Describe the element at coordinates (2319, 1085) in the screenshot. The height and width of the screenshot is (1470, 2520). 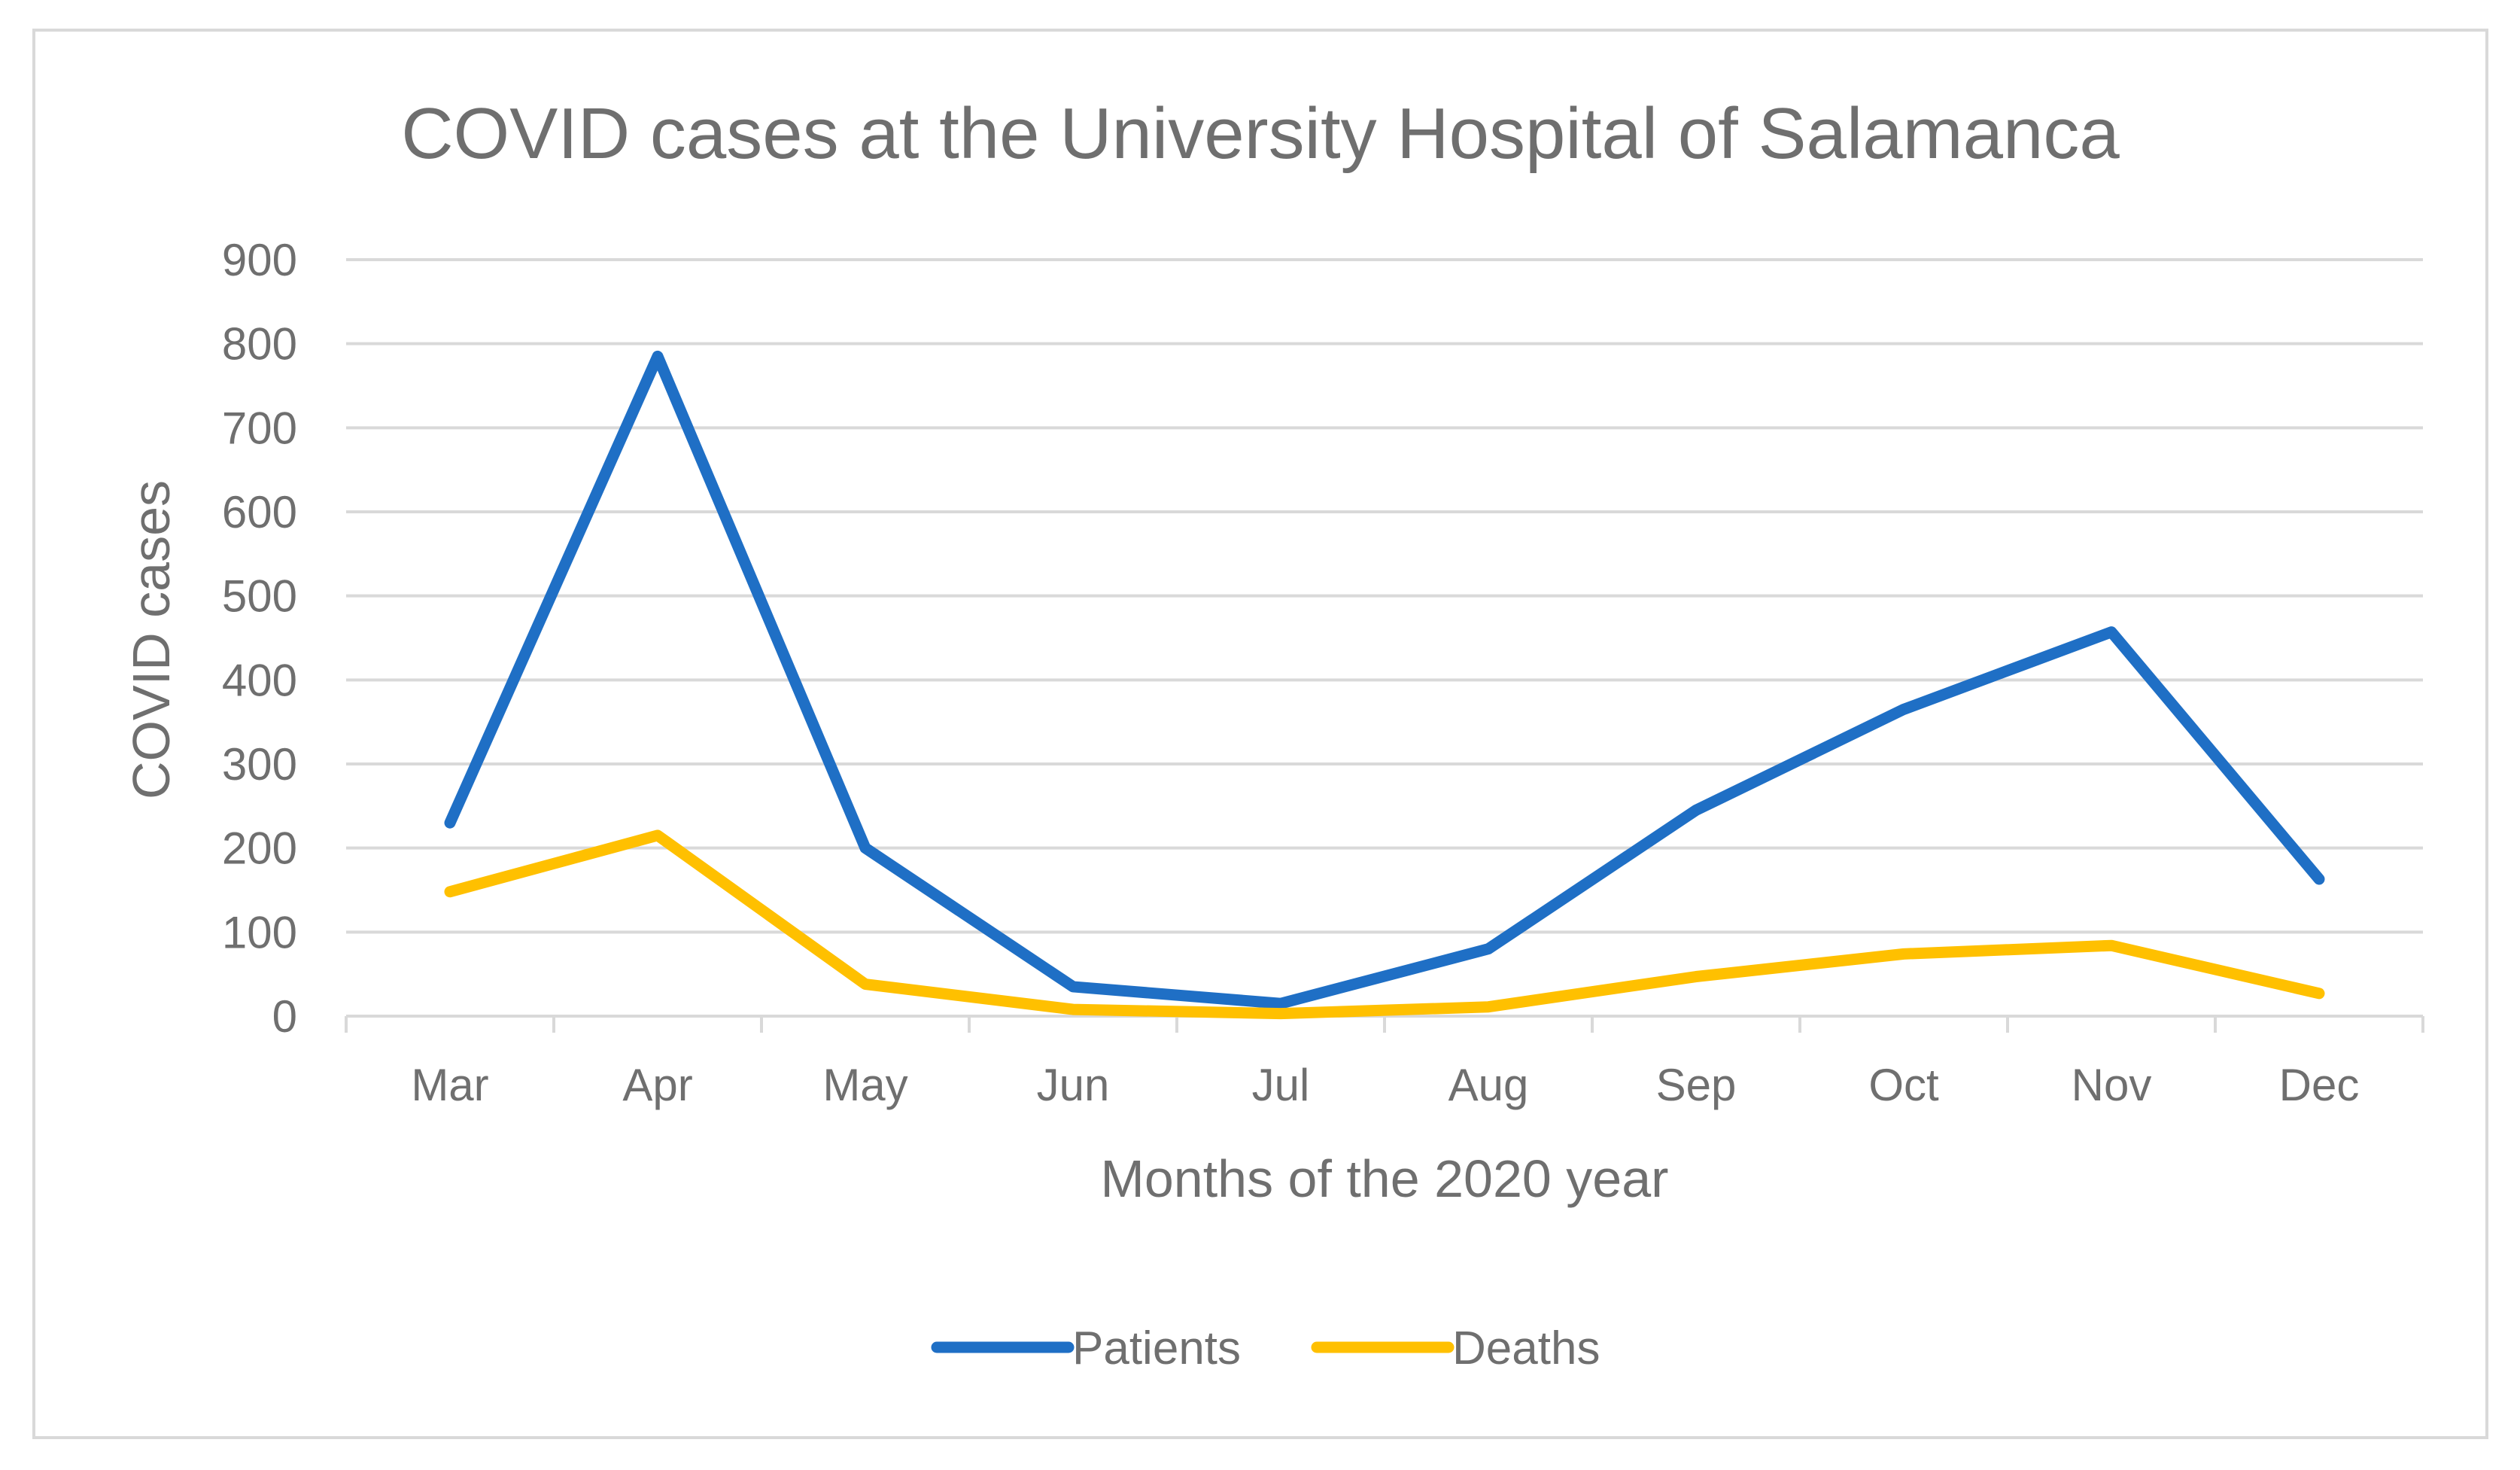
I see `x-tick-label: Dec` at that location.